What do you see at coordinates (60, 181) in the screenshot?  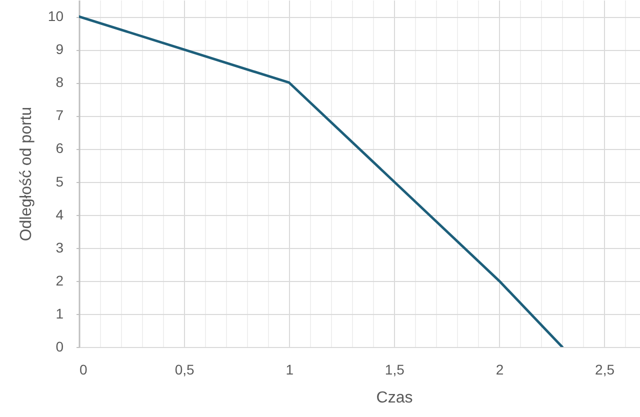 I see `y-tick-label: 5` at bounding box center [60, 181].